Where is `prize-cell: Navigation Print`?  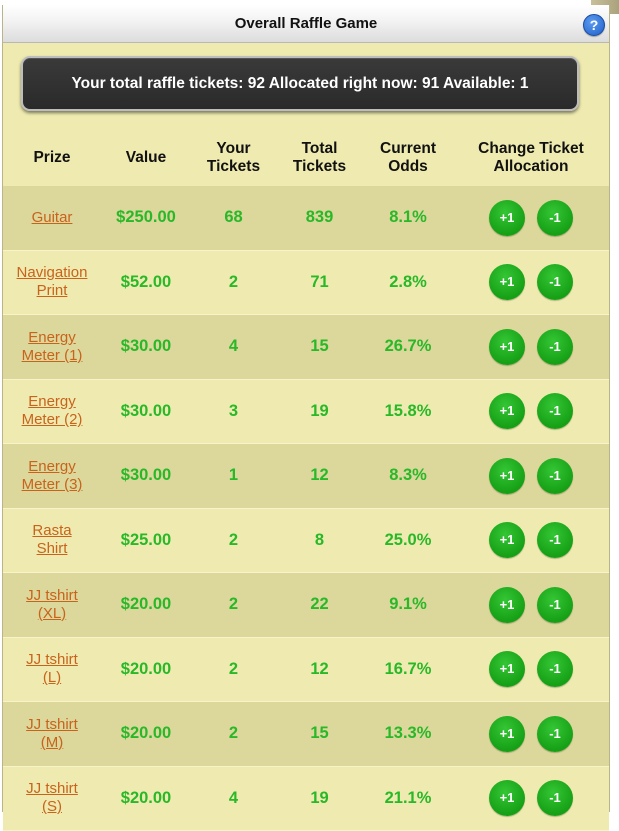 prize-cell: Navigation Print is located at coordinates (52, 282).